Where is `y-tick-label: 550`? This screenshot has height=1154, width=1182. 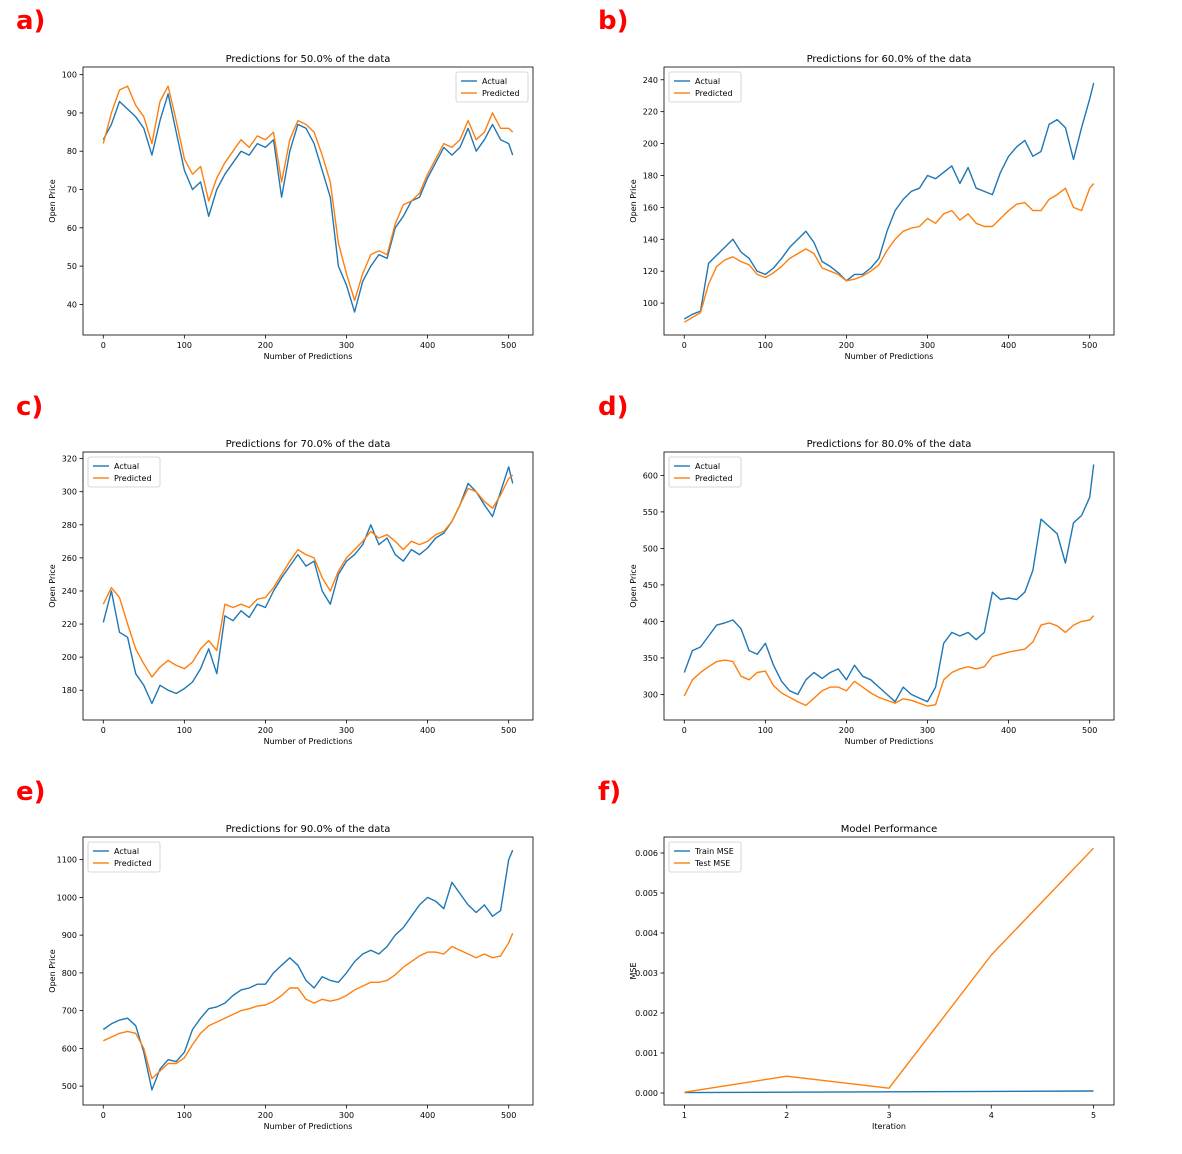
y-tick-label: 550 is located at coordinates (650, 512).